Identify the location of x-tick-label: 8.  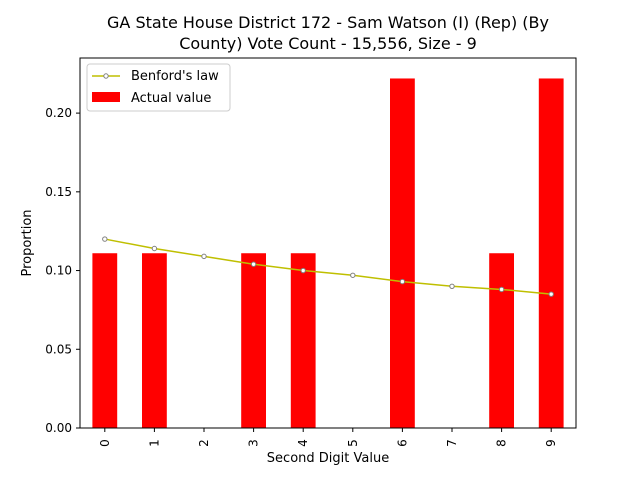
(502, 443).